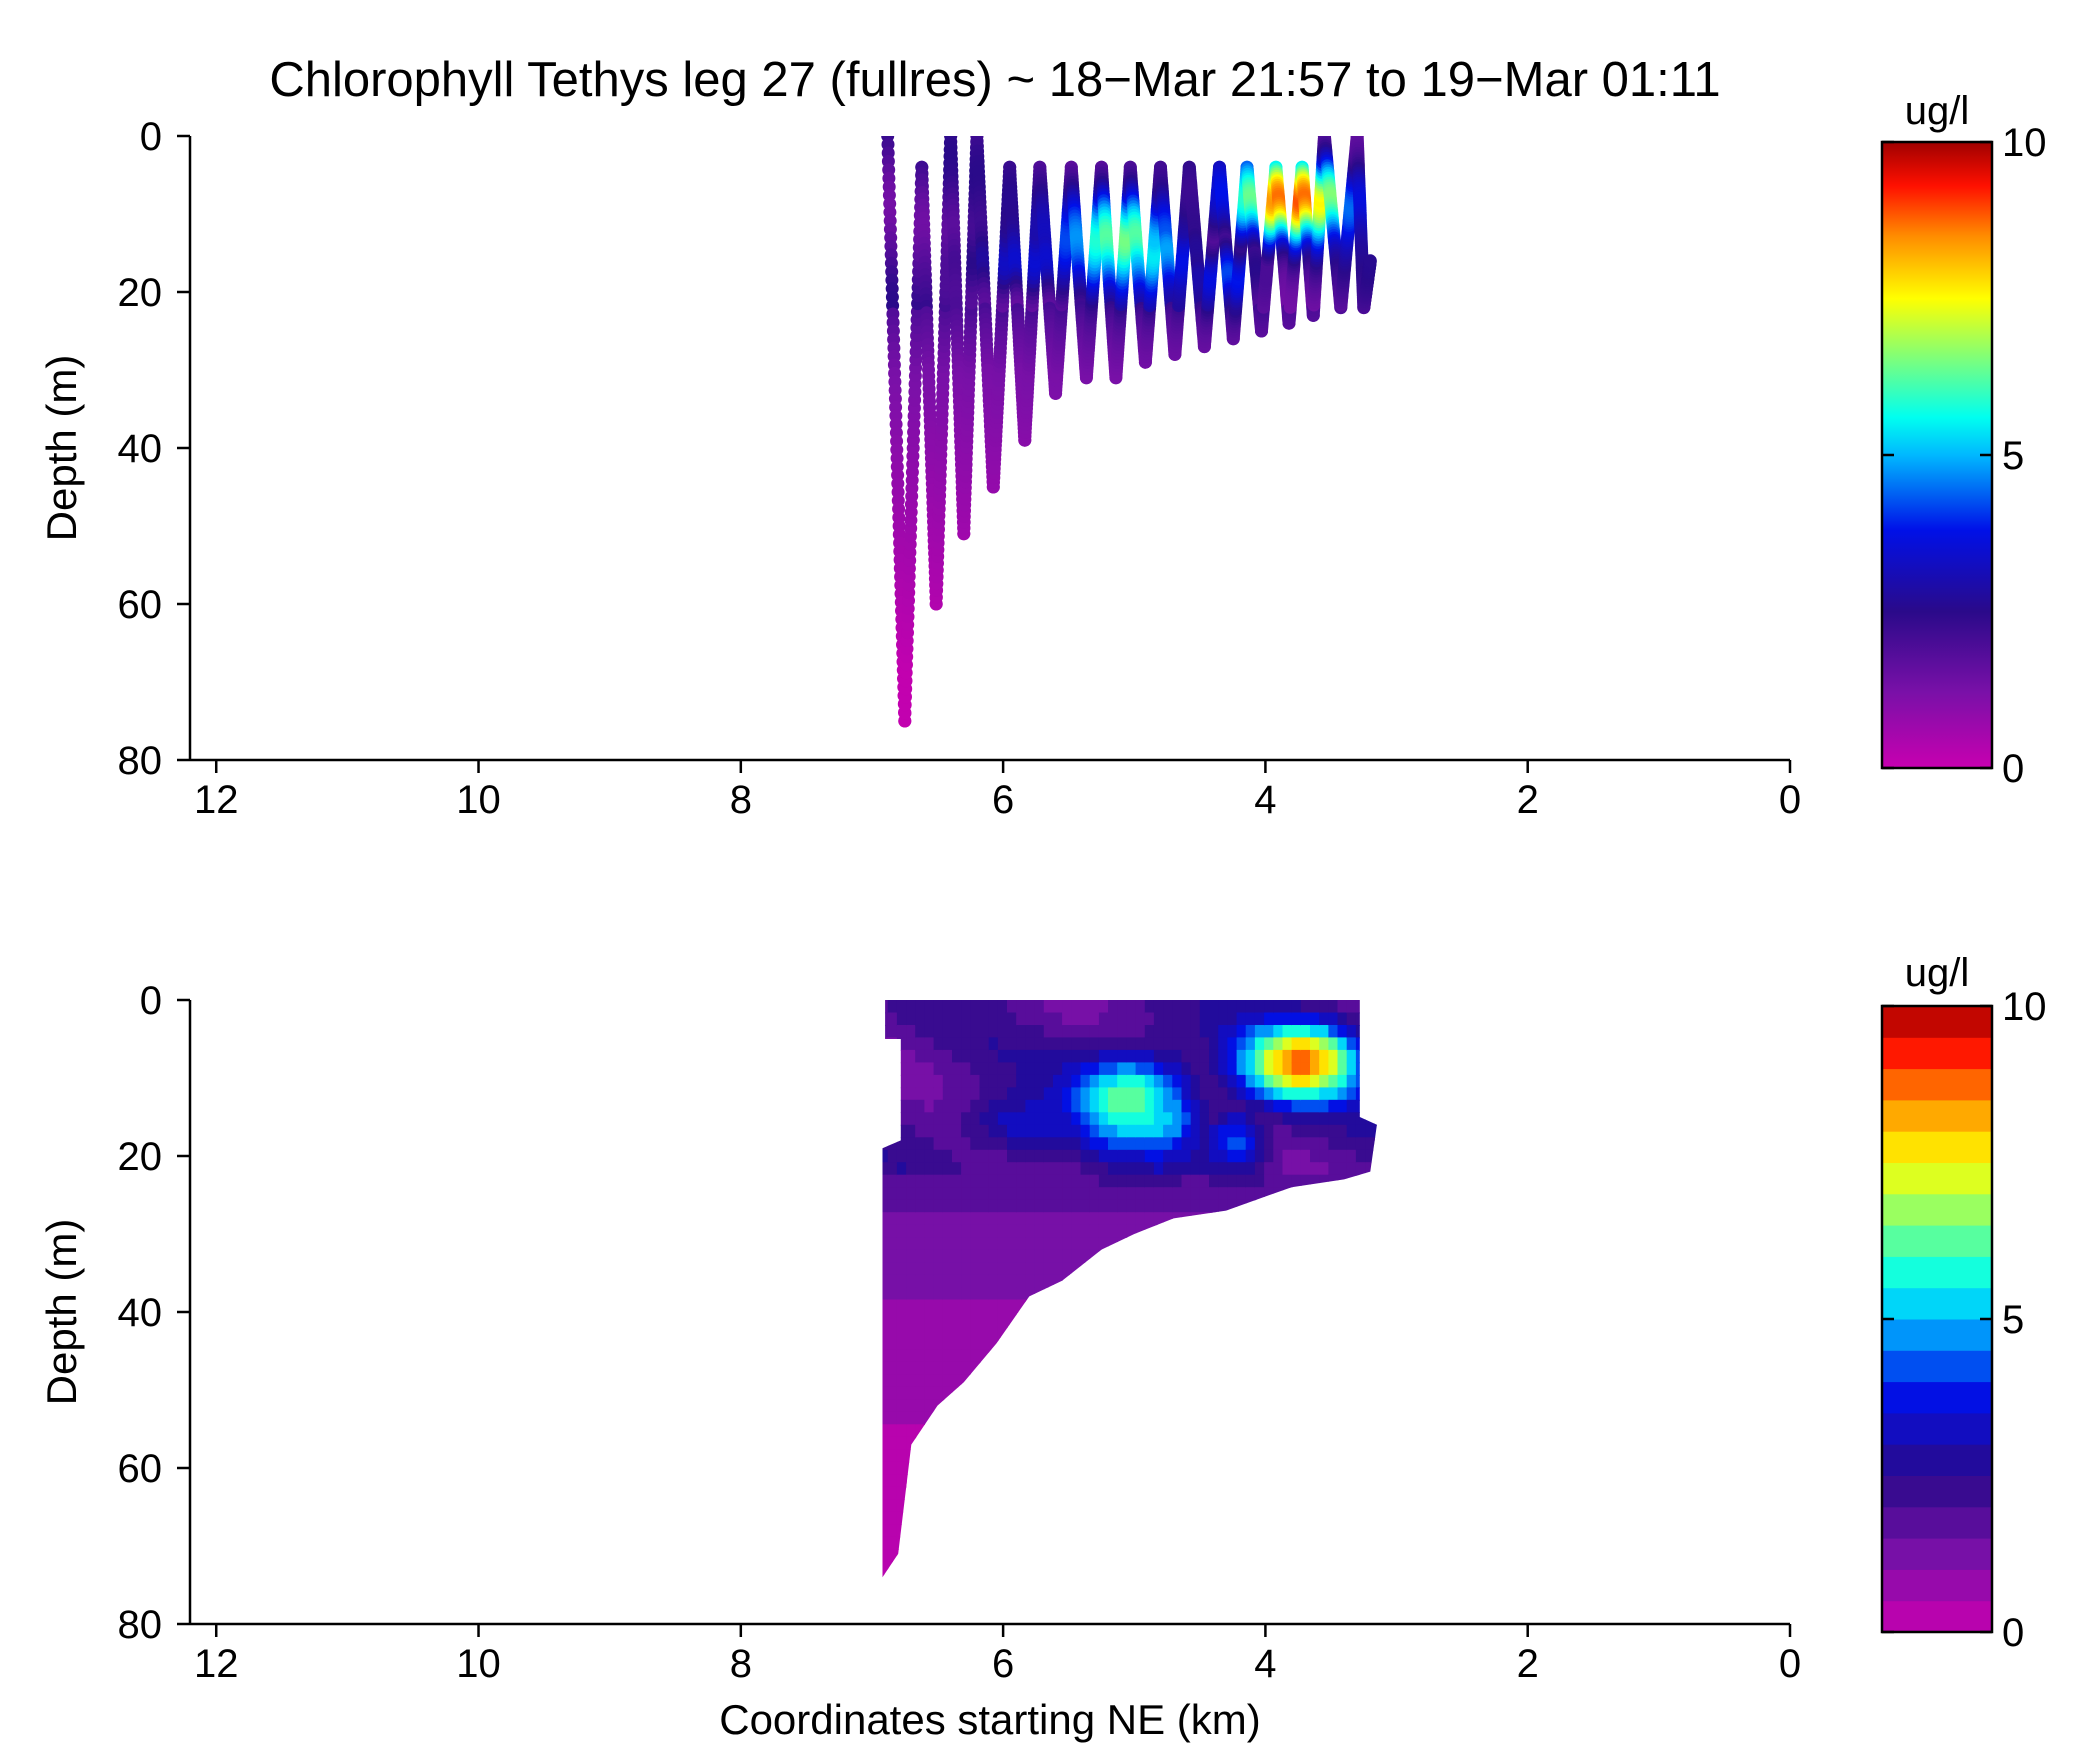  What do you see at coordinates (151, 137) in the screenshot?
I see `y-tick-label: 0` at bounding box center [151, 137].